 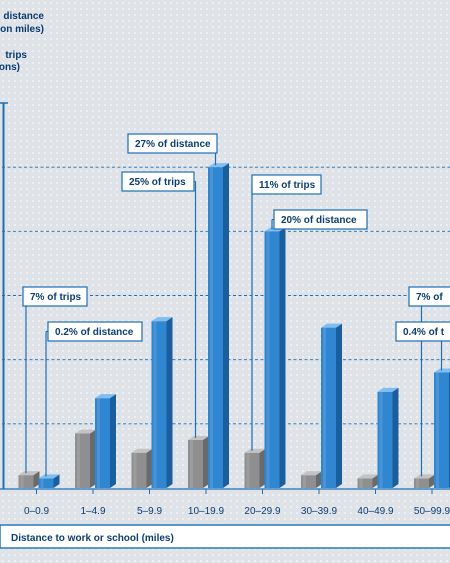 What do you see at coordinates (22, 42) in the screenshot?
I see `legend: distance on miles) trips ons)` at bounding box center [22, 42].